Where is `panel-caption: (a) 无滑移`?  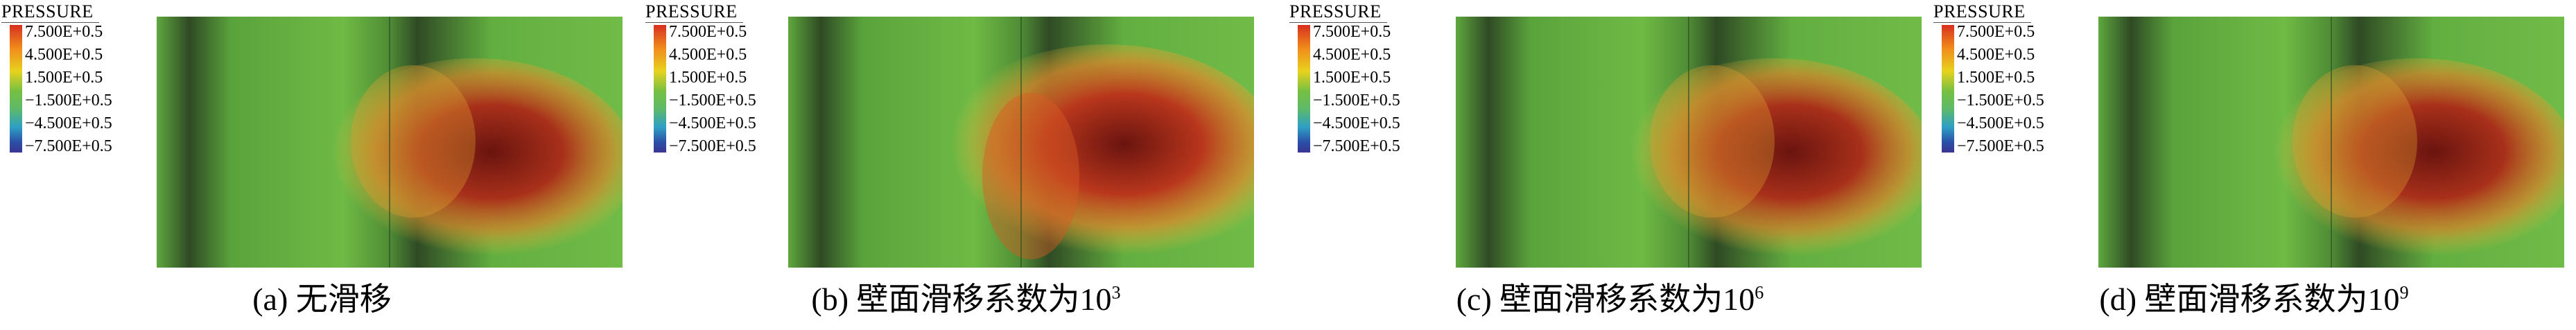 panel-caption: (a) 无滑移 is located at coordinates (322, 299).